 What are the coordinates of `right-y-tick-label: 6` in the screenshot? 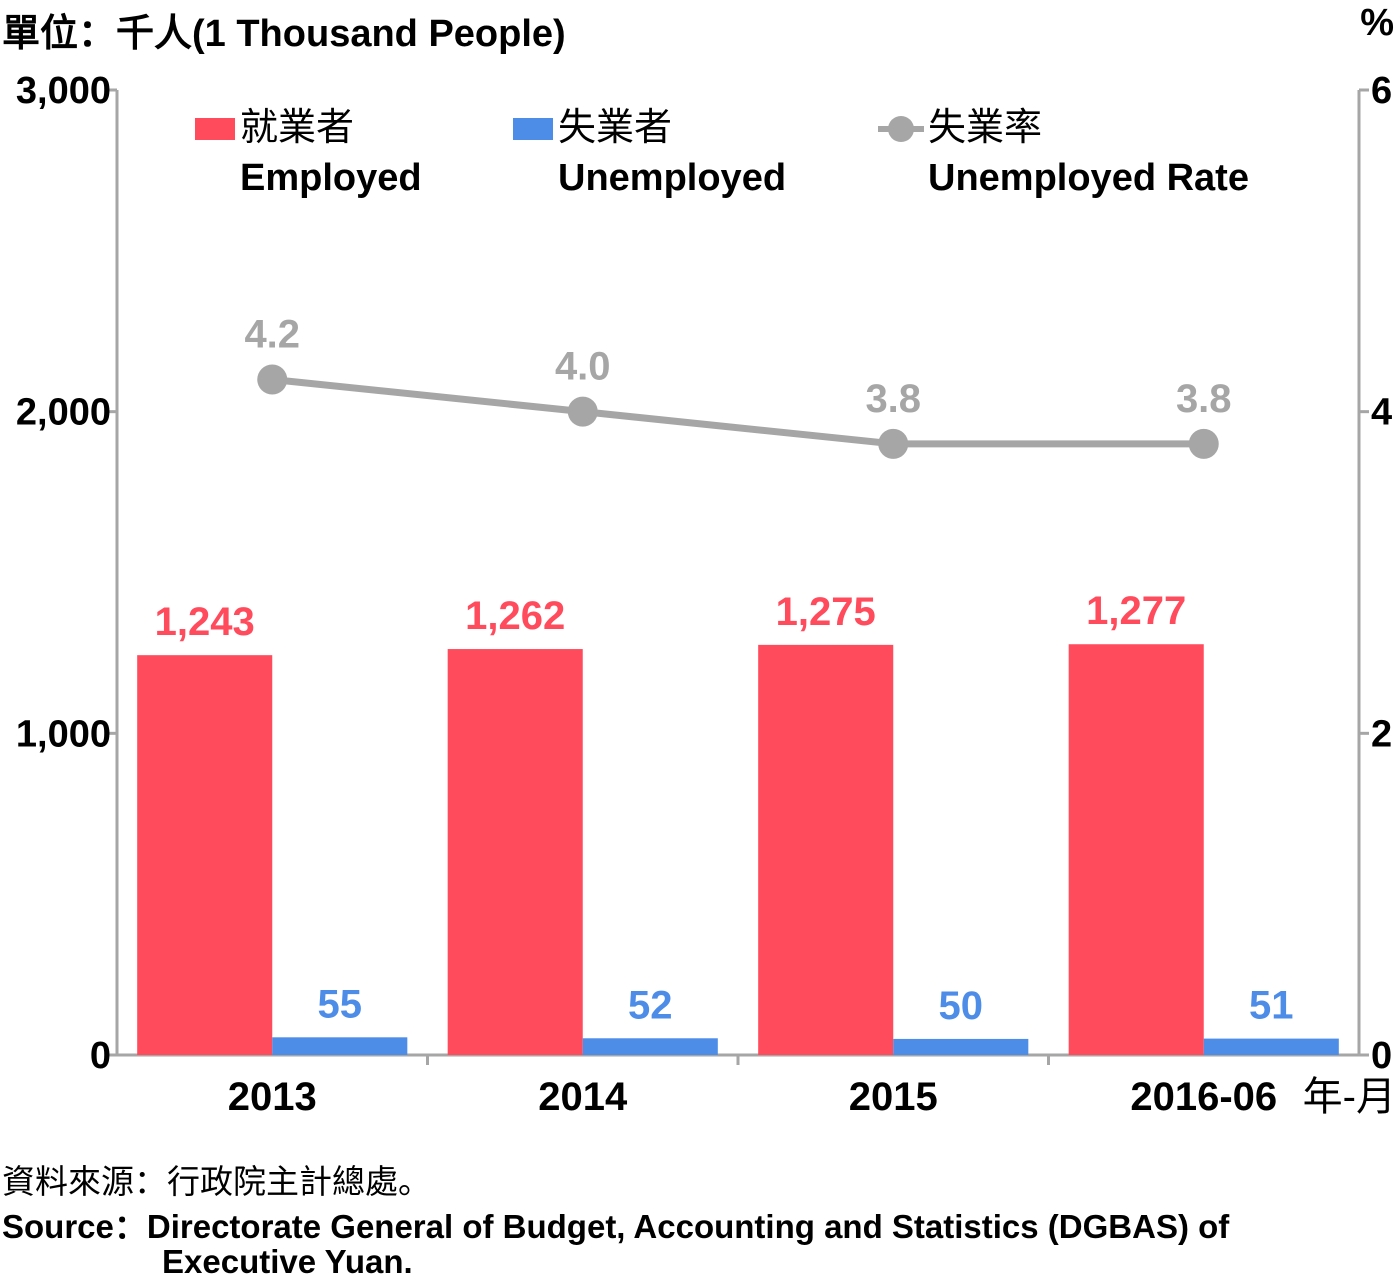 It's located at (1381, 91).